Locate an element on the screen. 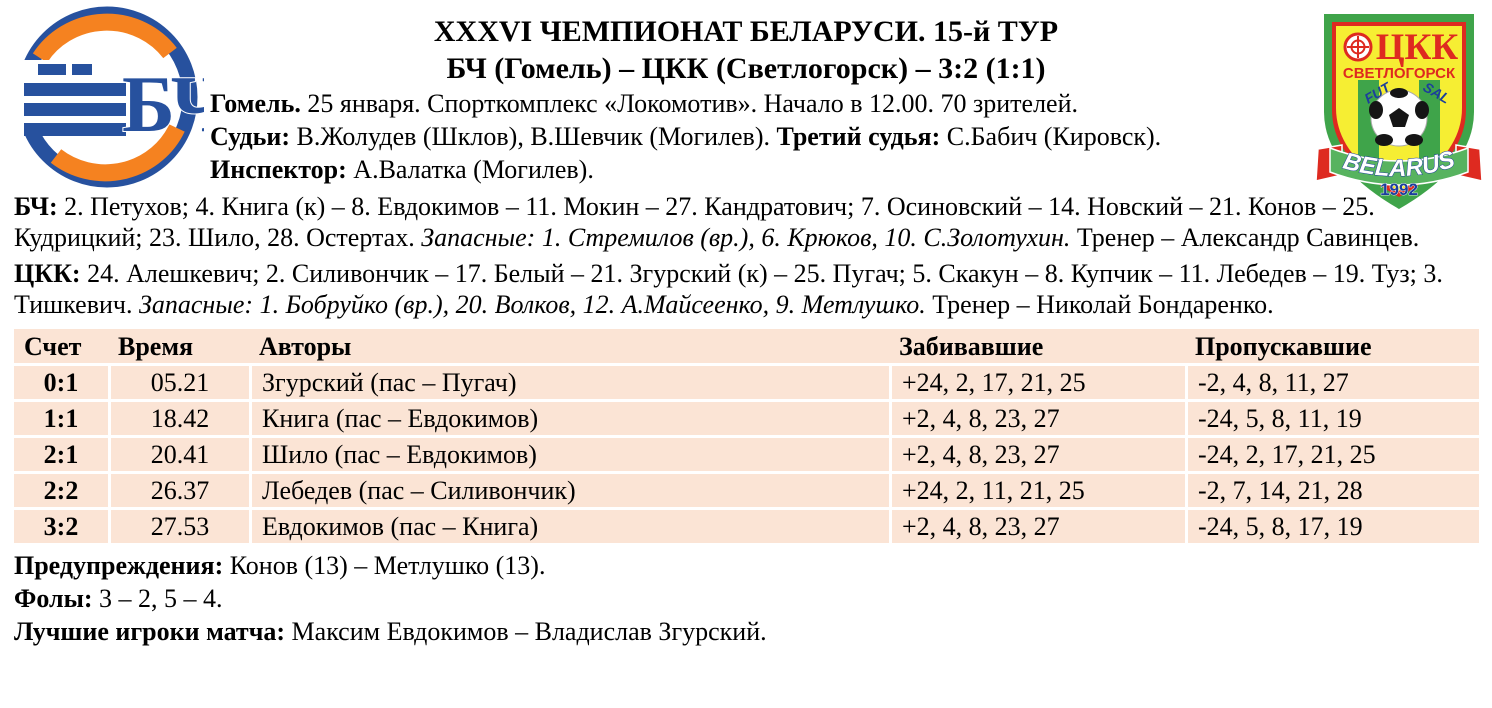  time-cell: 05.21 is located at coordinates (178, 384).